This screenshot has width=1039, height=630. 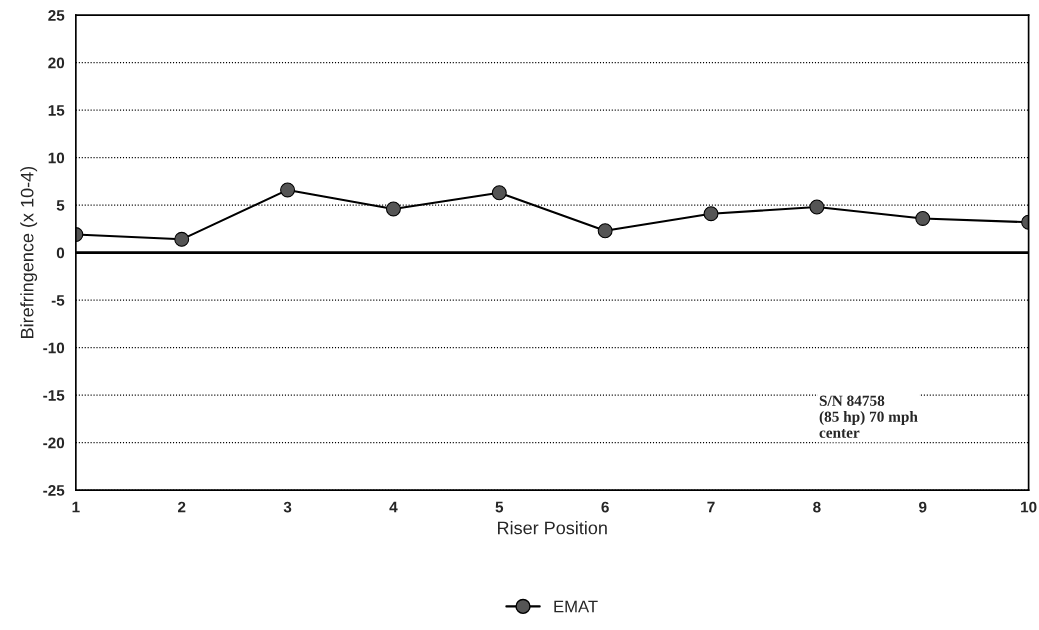 I want to click on x-tick-label: 8, so click(x=817, y=507).